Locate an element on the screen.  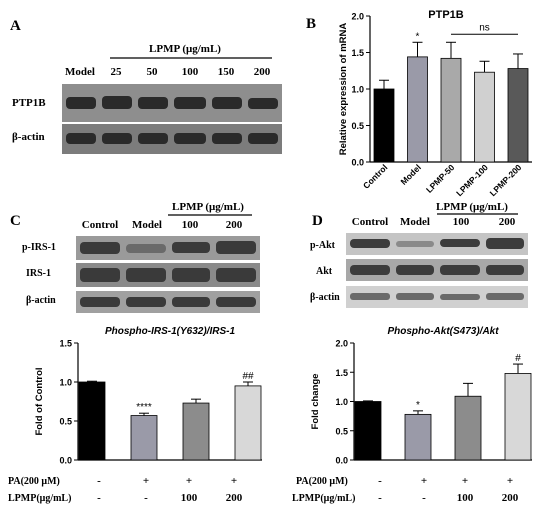
significance-bracket-label: ns is located at coordinates (484, 27).